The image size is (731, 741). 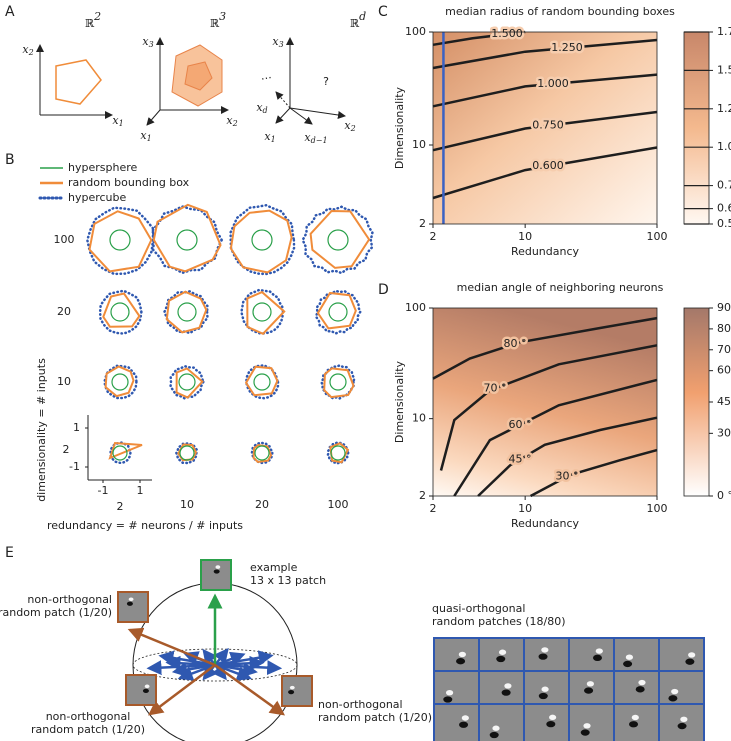 I want to click on x-axis-title: Redundancy, so click(x=545, y=523).